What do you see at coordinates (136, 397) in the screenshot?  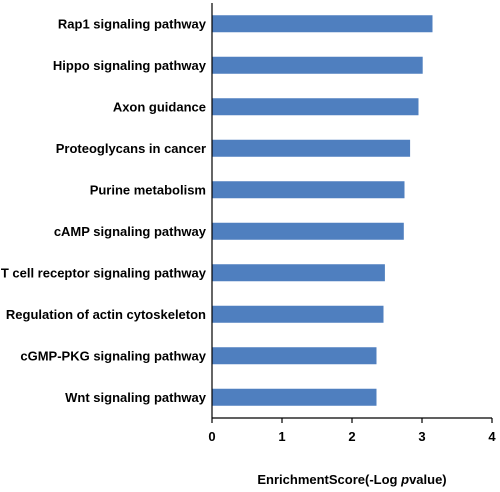 I see `category-label: Wnt signaling pathway` at bounding box center [136, 397].